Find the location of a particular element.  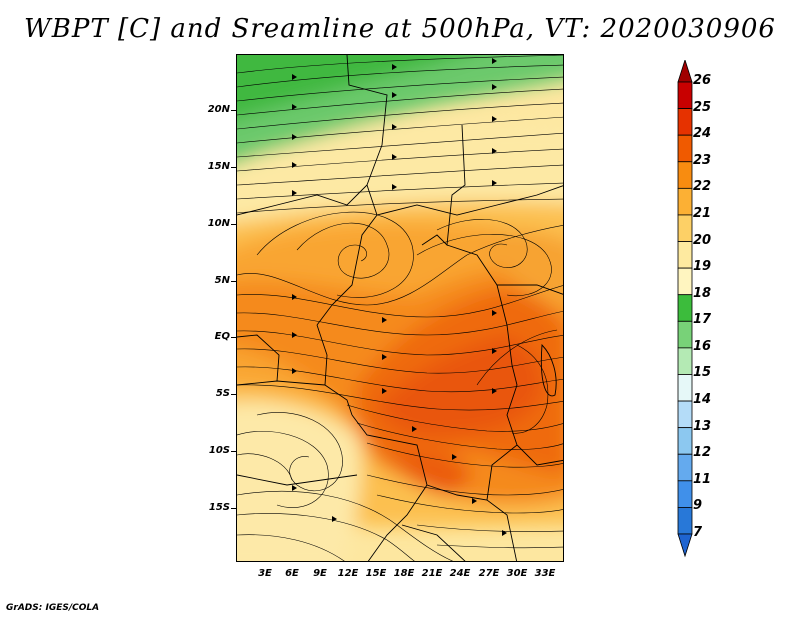

lon-label-30e: 30E is located at coordinates (517, 573).